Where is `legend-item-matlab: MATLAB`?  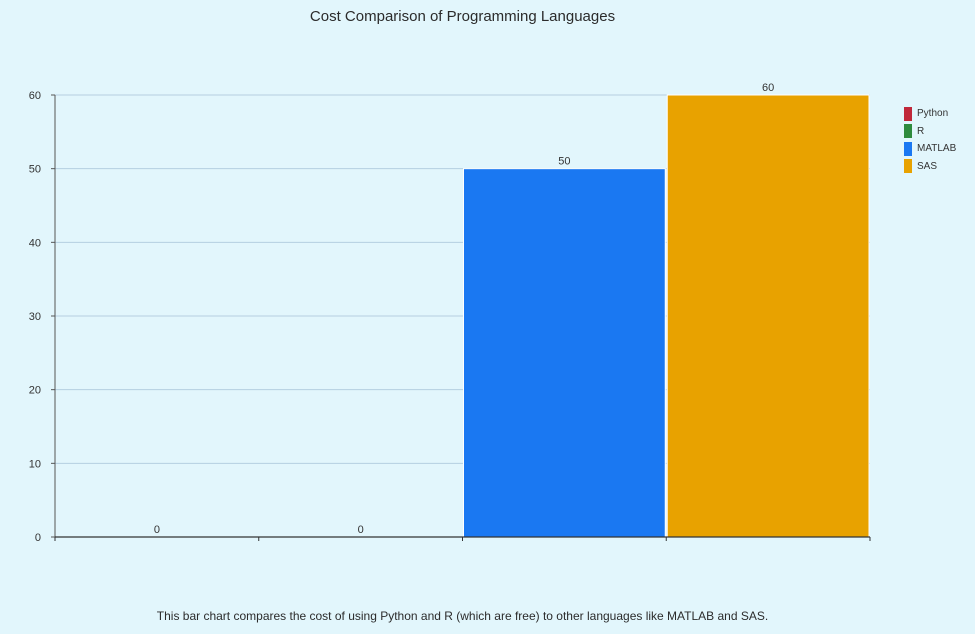 legend-item-matlab: MATLAB is located at coordinates (930, 149).